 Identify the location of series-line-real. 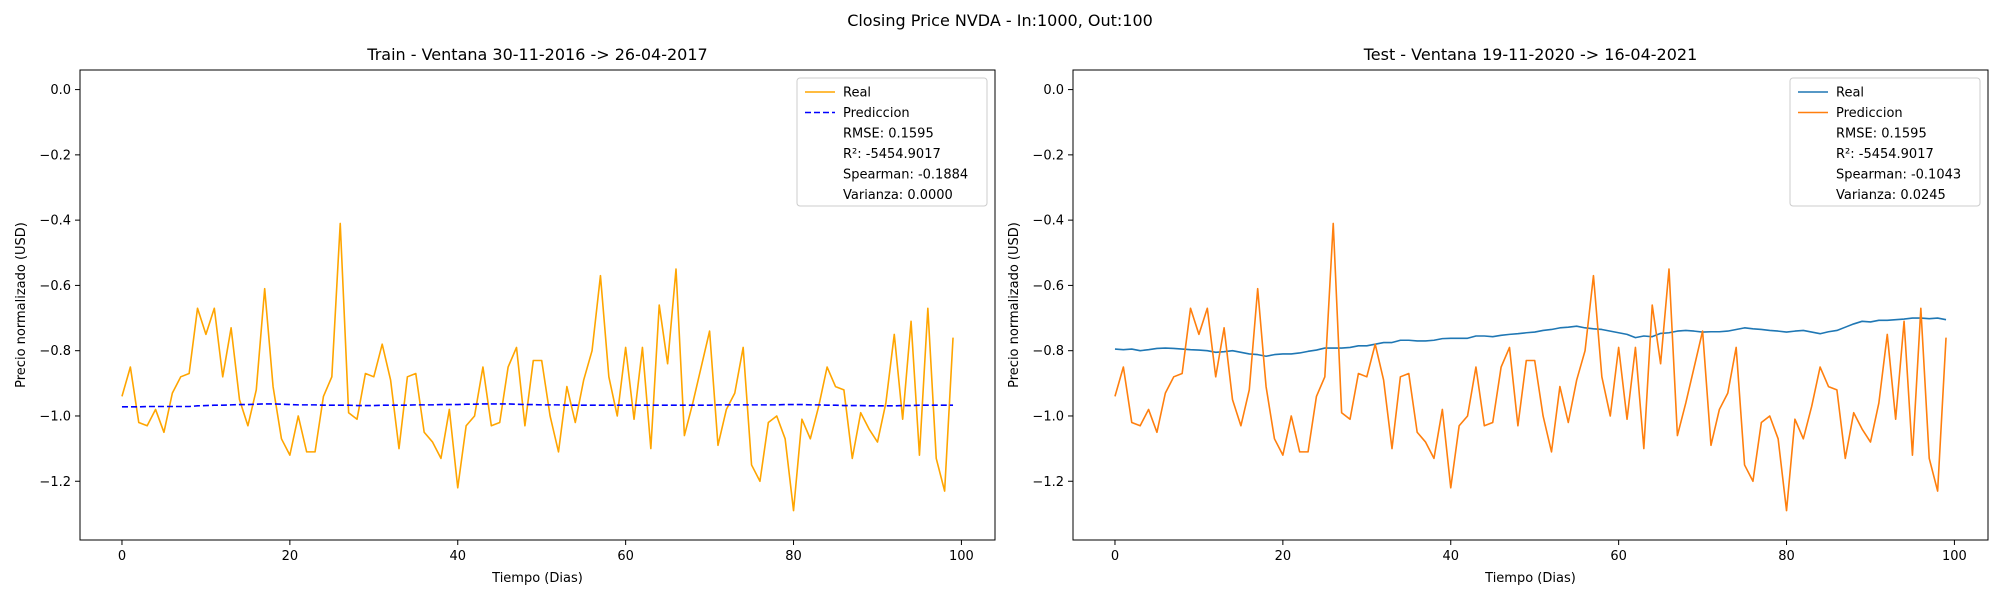
(1530, 337).